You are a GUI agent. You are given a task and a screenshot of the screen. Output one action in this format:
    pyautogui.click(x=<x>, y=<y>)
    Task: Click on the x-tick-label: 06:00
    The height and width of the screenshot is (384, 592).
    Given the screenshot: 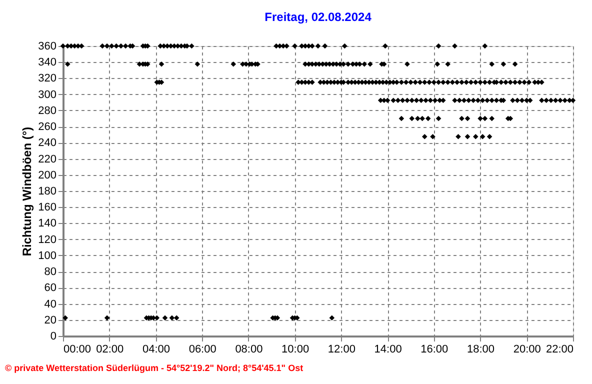 What is the action you would take?
    pyautogui.click(x=202, y=350)
    